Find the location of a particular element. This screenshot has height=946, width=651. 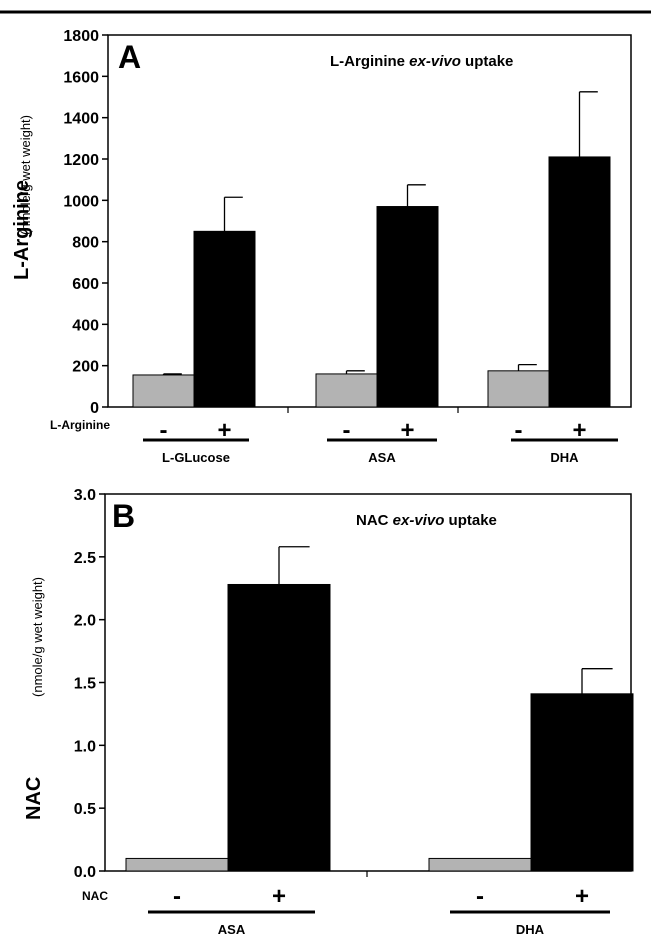

y-tick-label: 2.5 is located at coordinates (85, 558).